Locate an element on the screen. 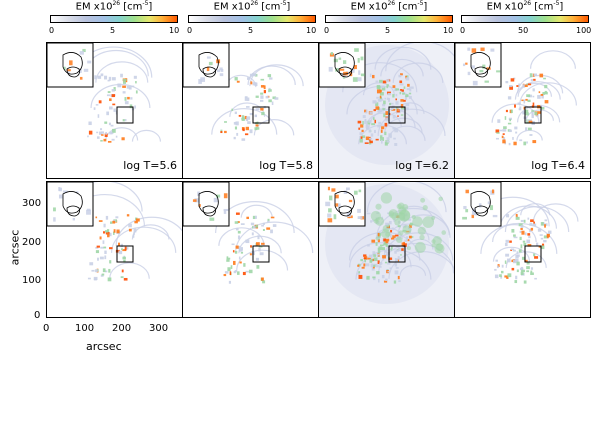 Image resolution: width=598 pixels, height=435 pixels. x-tick-label: 0 is located at coordinates (46, 328).